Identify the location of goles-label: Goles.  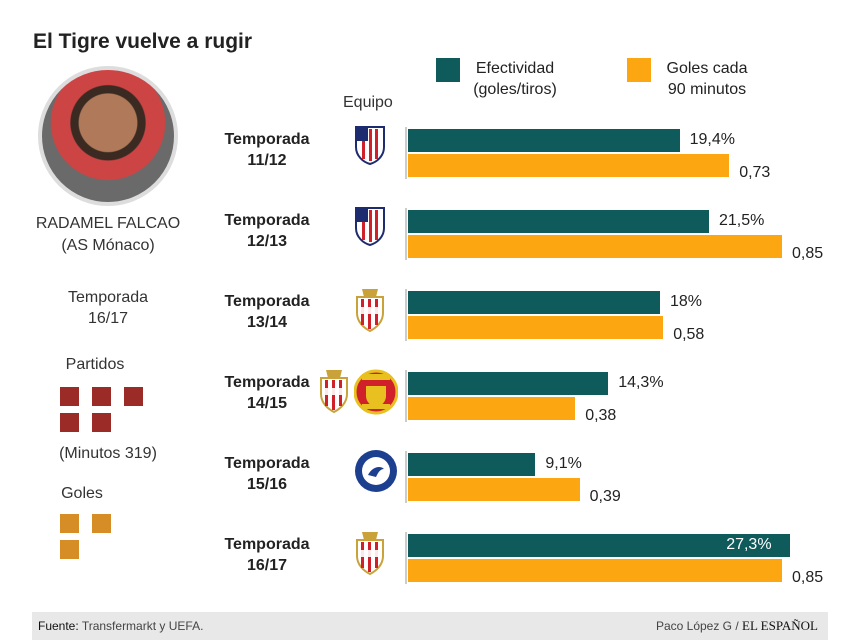
(82, 493).